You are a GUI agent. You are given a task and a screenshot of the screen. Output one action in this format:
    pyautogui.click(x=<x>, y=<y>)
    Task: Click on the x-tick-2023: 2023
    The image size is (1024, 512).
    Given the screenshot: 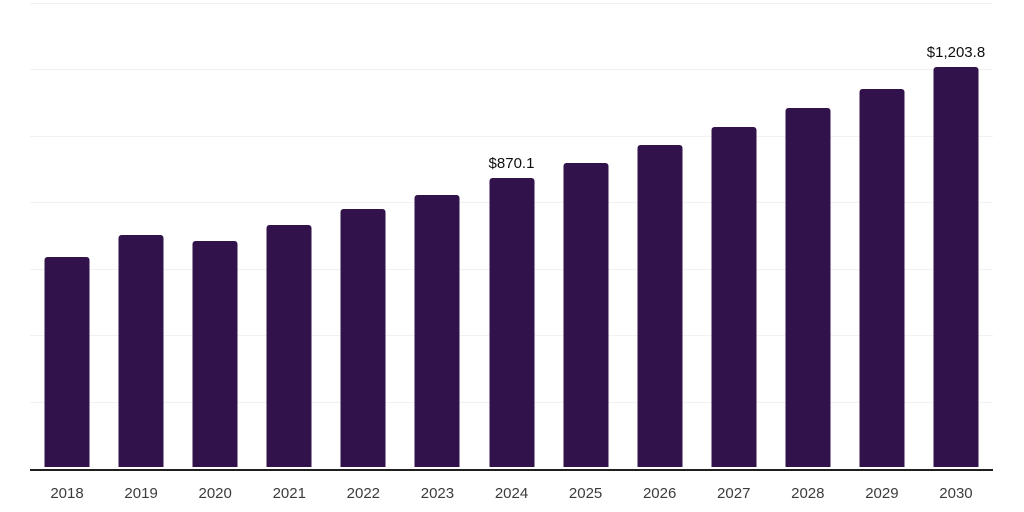 What is the action you would take?
    pyautogui.click(x=437, y=493)
    